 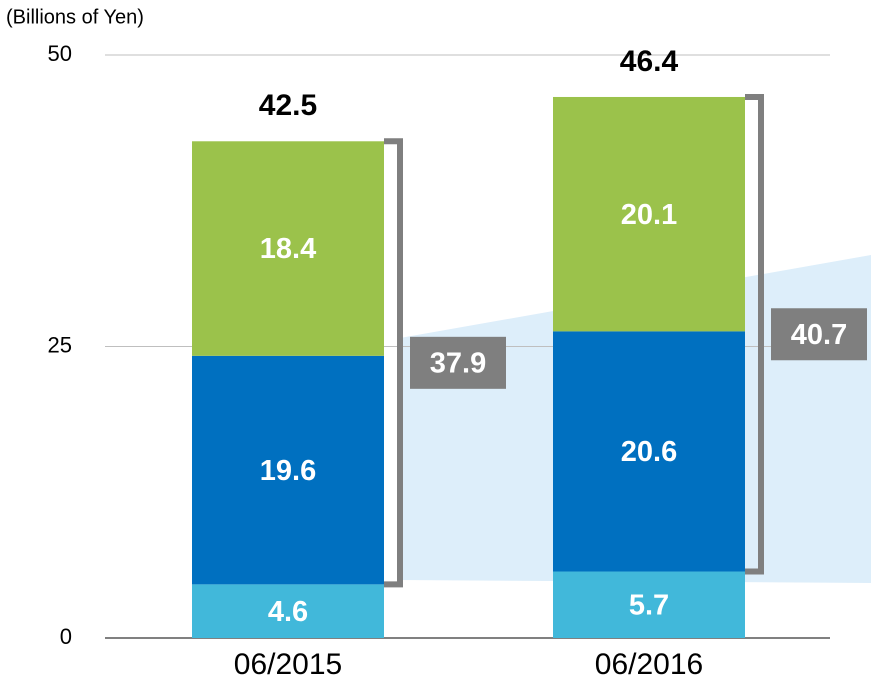 I want to click on data-label: 20.1, so click(x=649, y=215).